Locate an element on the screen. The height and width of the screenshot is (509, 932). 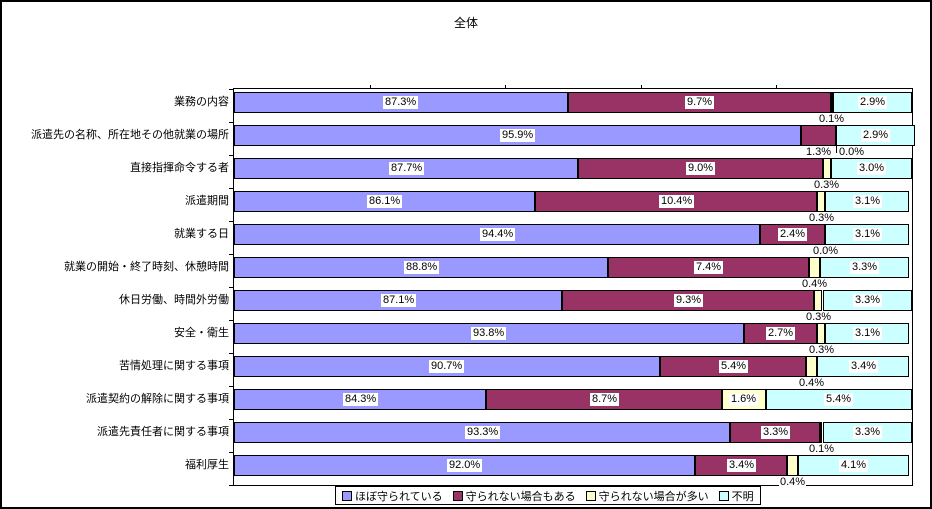
category-label: 苦情処理に関する事項 is located at coordinates (174, 366).